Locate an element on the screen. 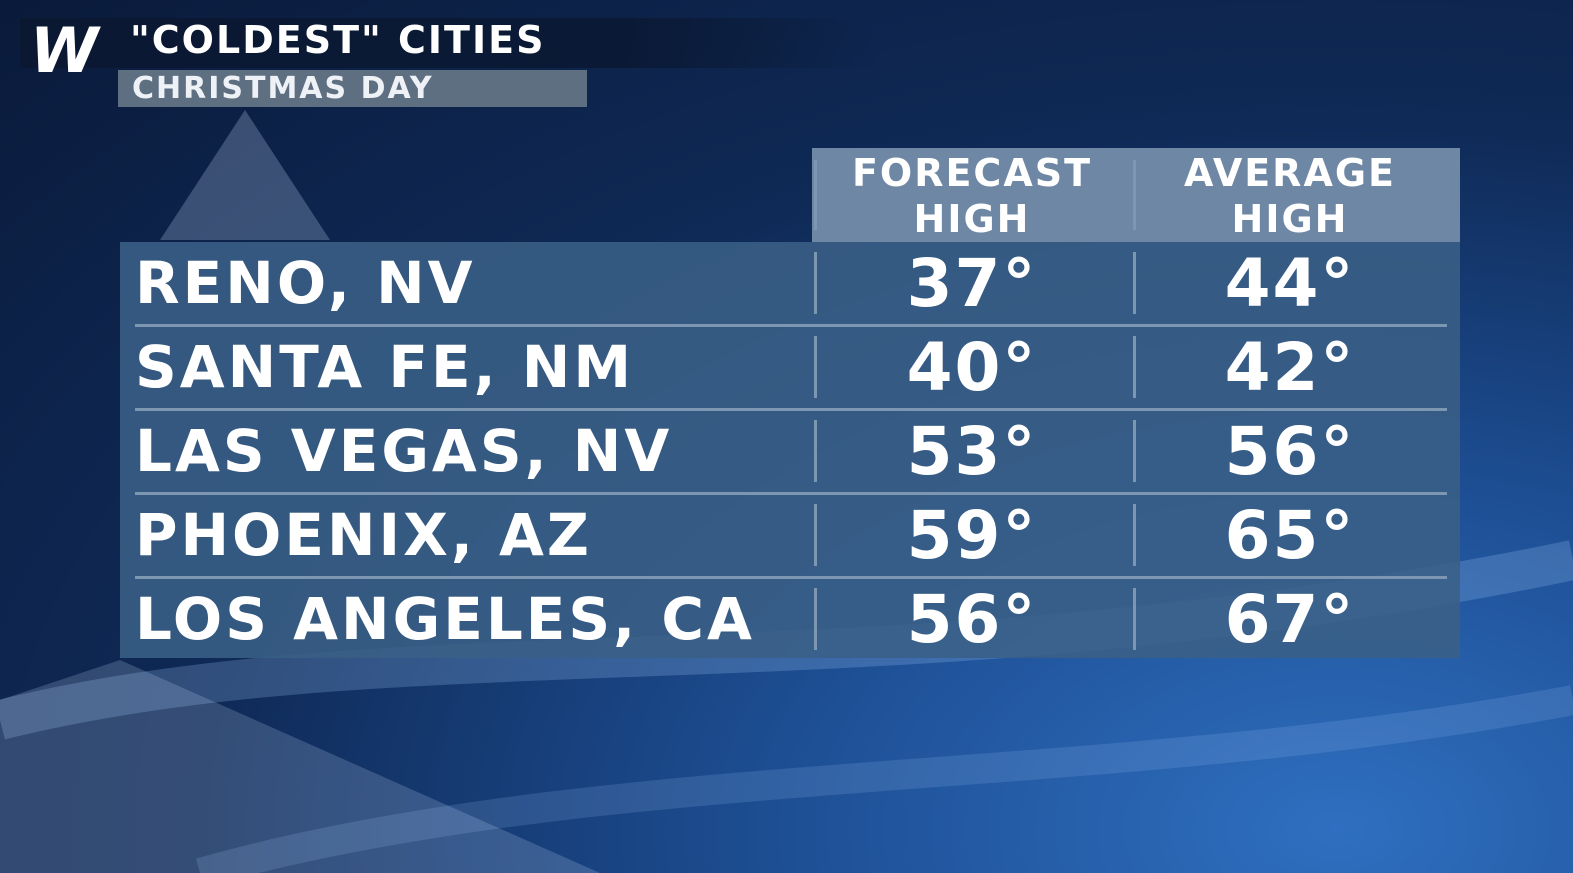 Image resolution: width=1573 pixels, height=873 pixels. forecast-high: 37° is located at coordinates (972, 283).